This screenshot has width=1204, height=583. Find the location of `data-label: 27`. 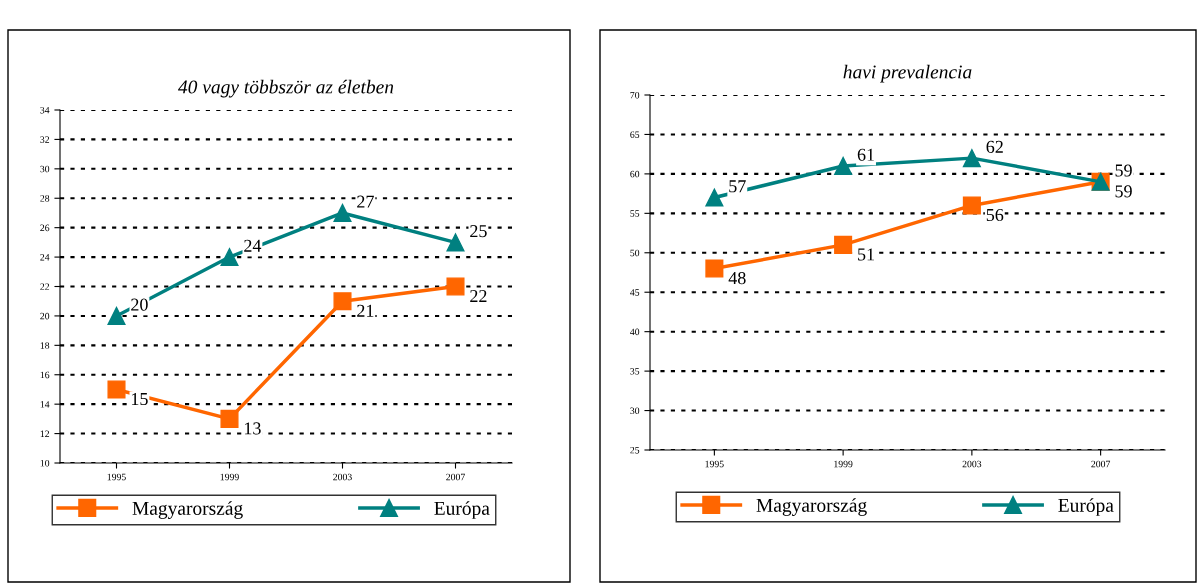

data-label: 27 is located at coordinates (365, 201).